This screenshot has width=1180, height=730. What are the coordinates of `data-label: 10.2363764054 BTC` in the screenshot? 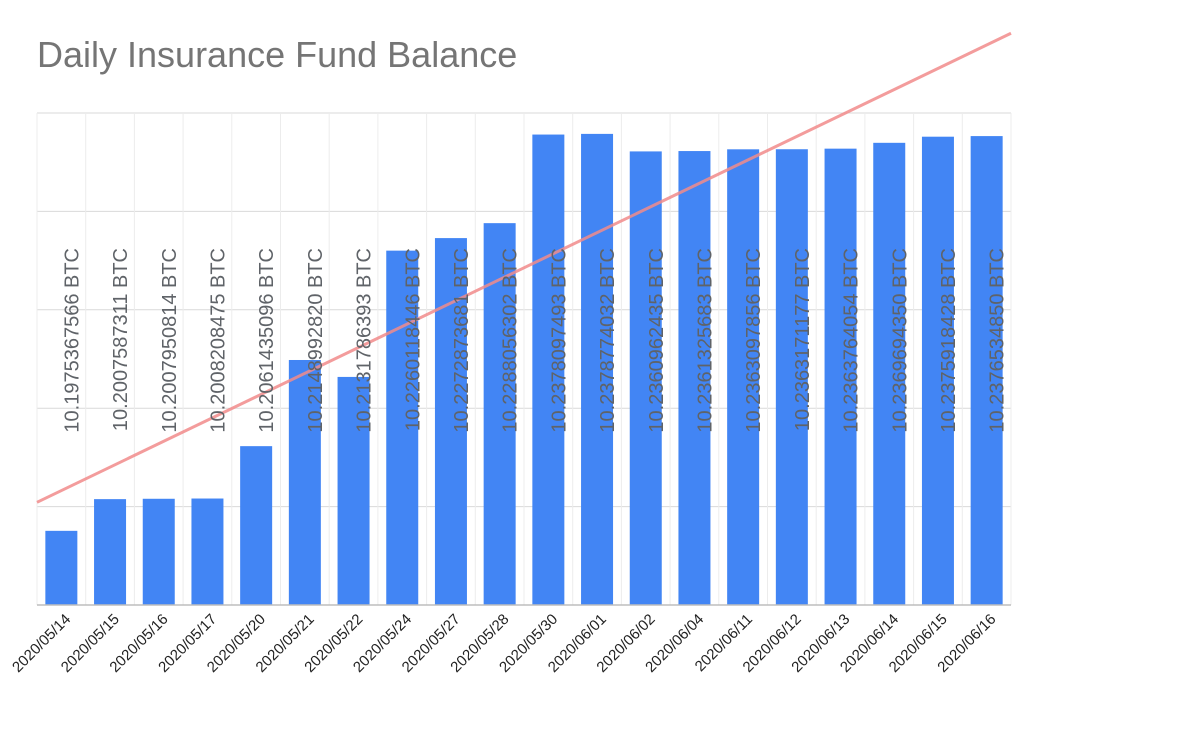 It's located at (852, 340).